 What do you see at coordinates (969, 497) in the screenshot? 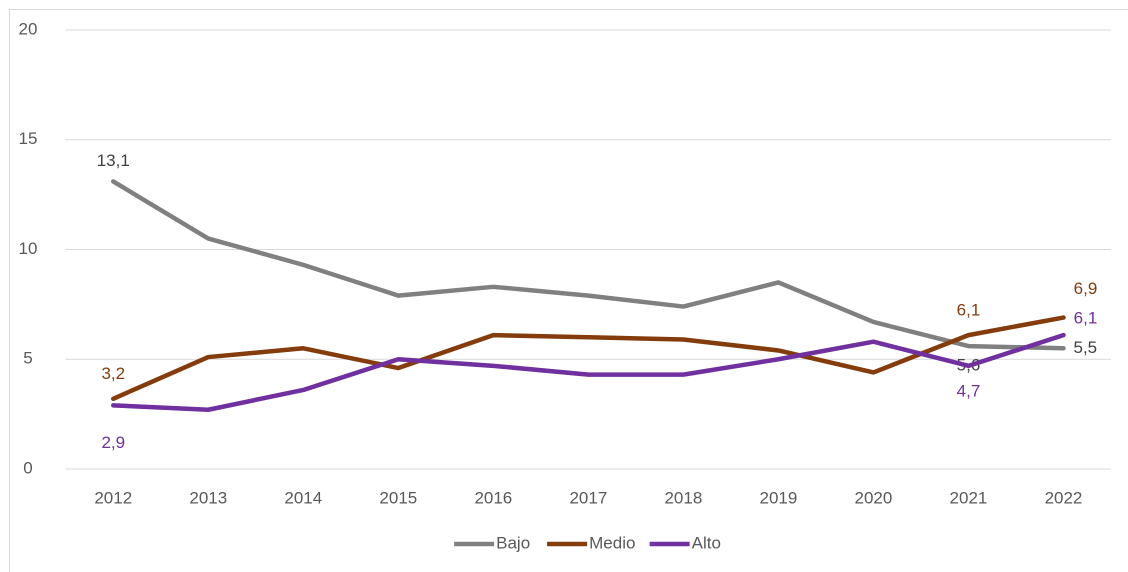
I see `x-tick-label: 2021` at bounding box center [969, 497].